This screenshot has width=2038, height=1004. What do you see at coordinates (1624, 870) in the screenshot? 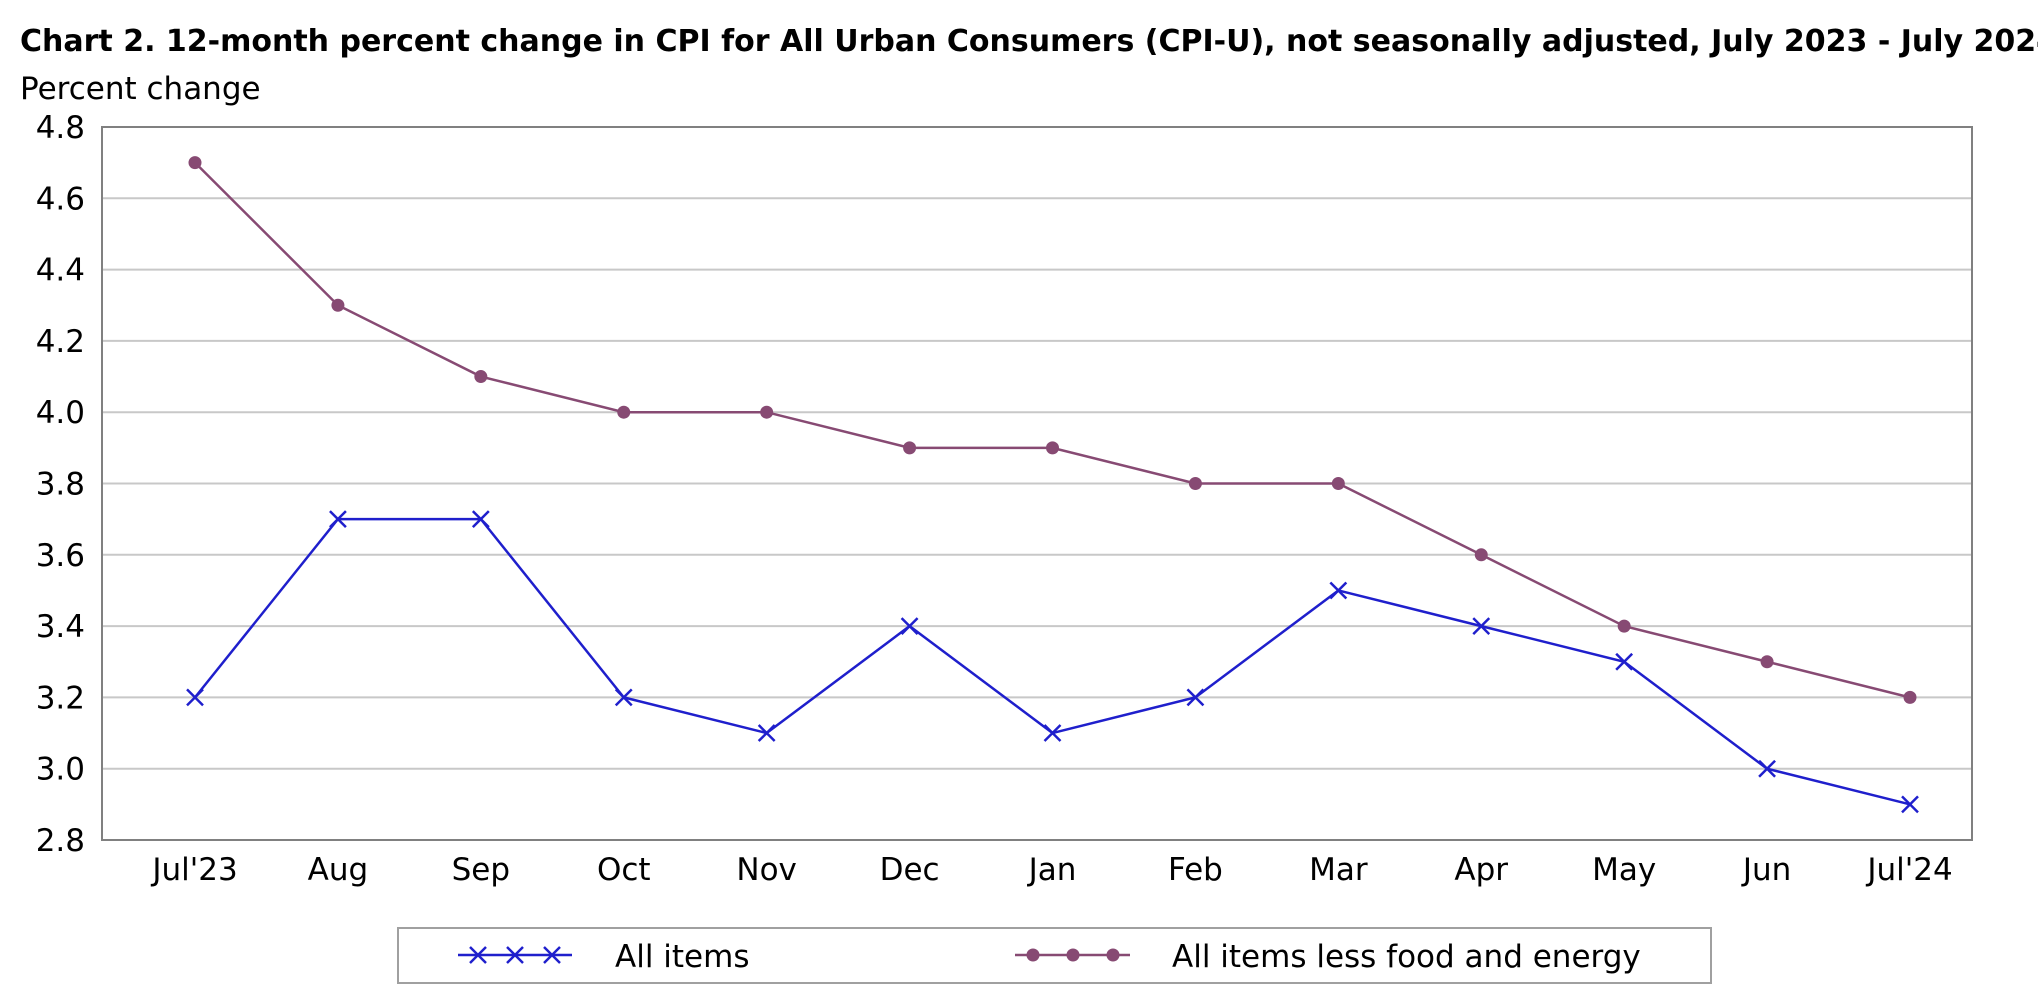
I see `x-tick-label: May` at bounding box center [1624, 870].